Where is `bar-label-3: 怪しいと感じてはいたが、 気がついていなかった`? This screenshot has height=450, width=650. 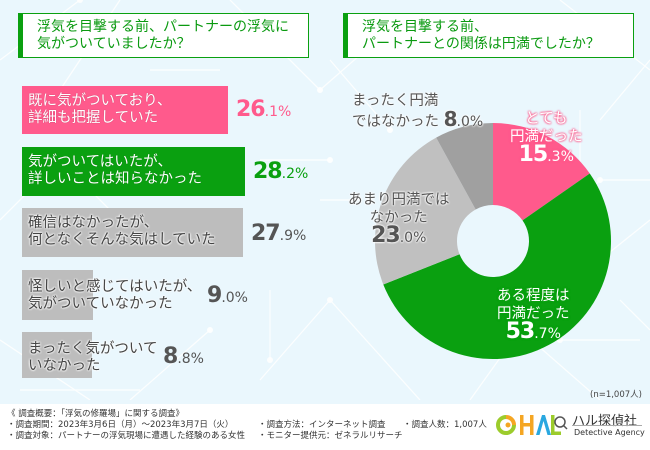 bar-label-3: 怪しいと感じてはいたが、 気がついていなかった is located at coordinates (115, 295).